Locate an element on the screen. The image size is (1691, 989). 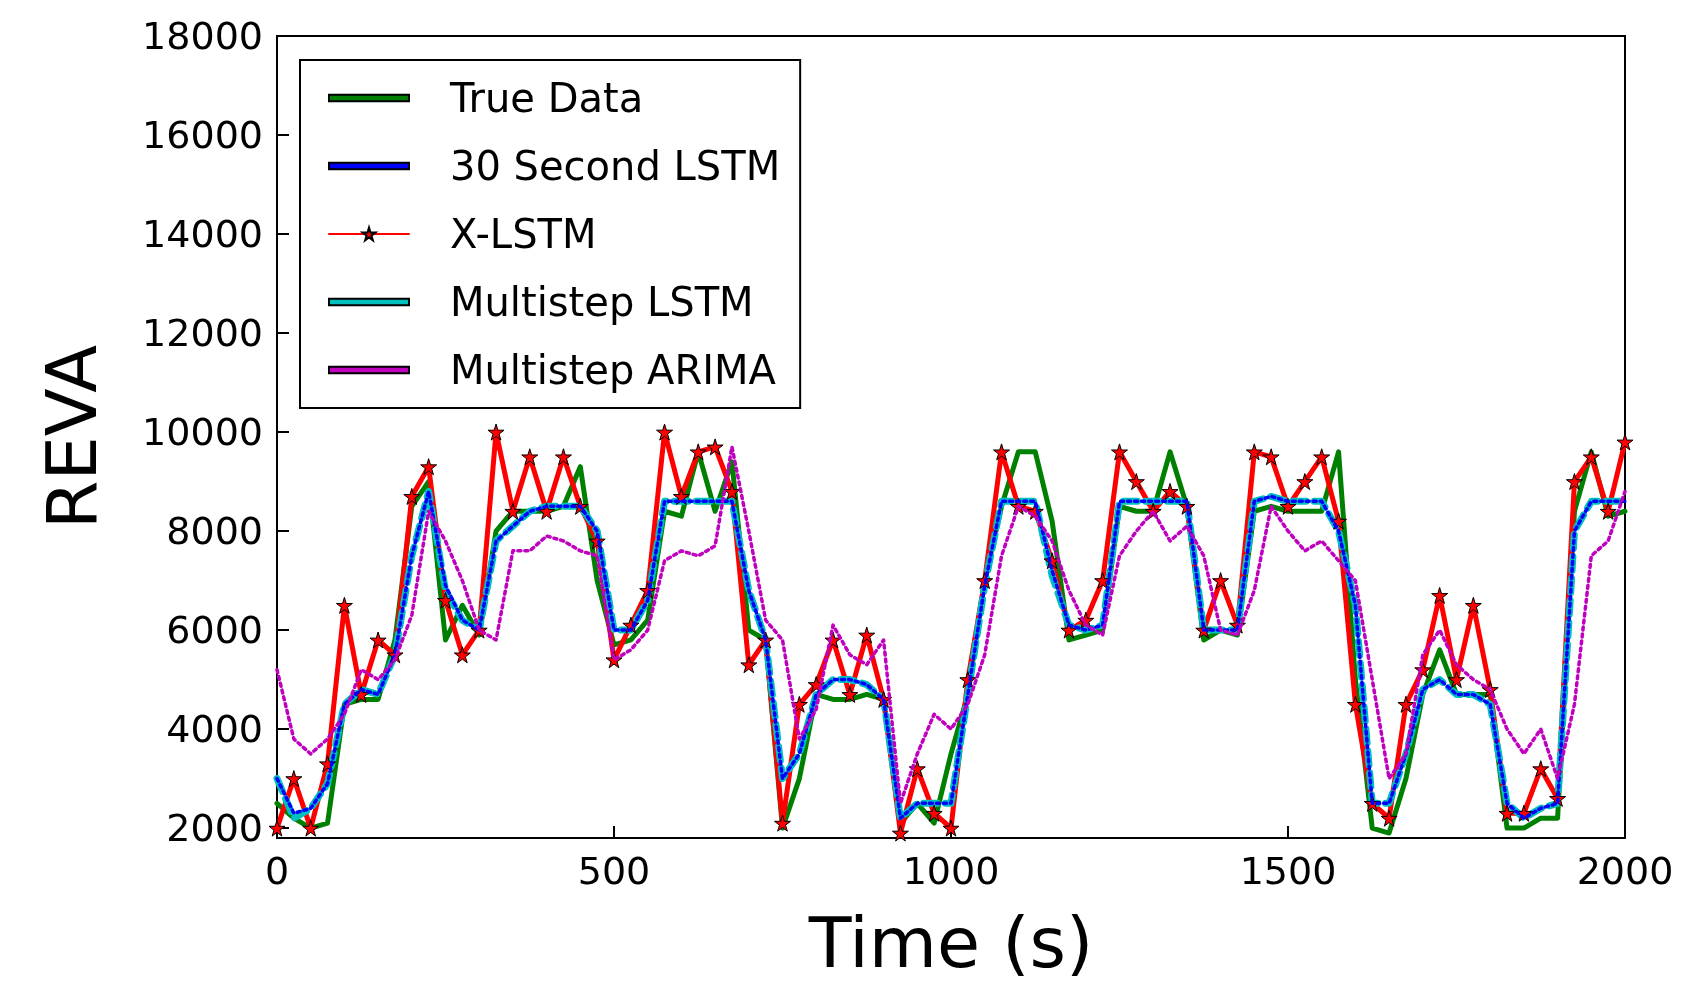
y-tick-label: 2000 is located at coordinates (214, 828).